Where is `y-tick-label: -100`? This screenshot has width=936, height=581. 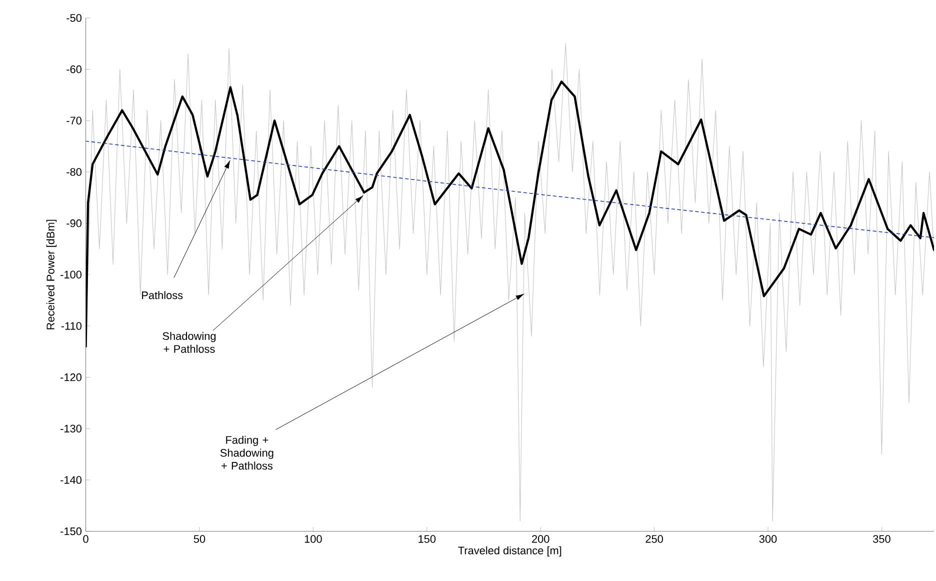
y-tick-label: -100 is located at coordinates (71, 274).